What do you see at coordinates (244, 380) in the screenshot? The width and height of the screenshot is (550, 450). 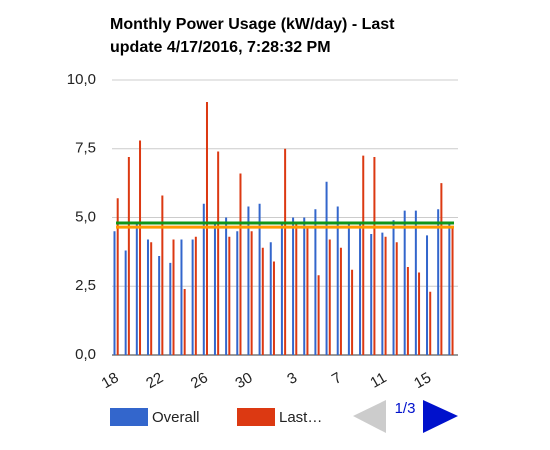 I see `x-tick-label: 30` at bounding box center [244, 380].